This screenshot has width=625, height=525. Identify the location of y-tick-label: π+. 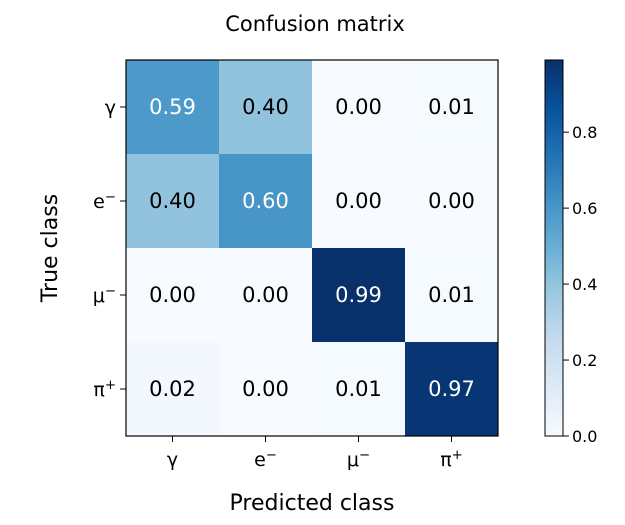
(104, 390).